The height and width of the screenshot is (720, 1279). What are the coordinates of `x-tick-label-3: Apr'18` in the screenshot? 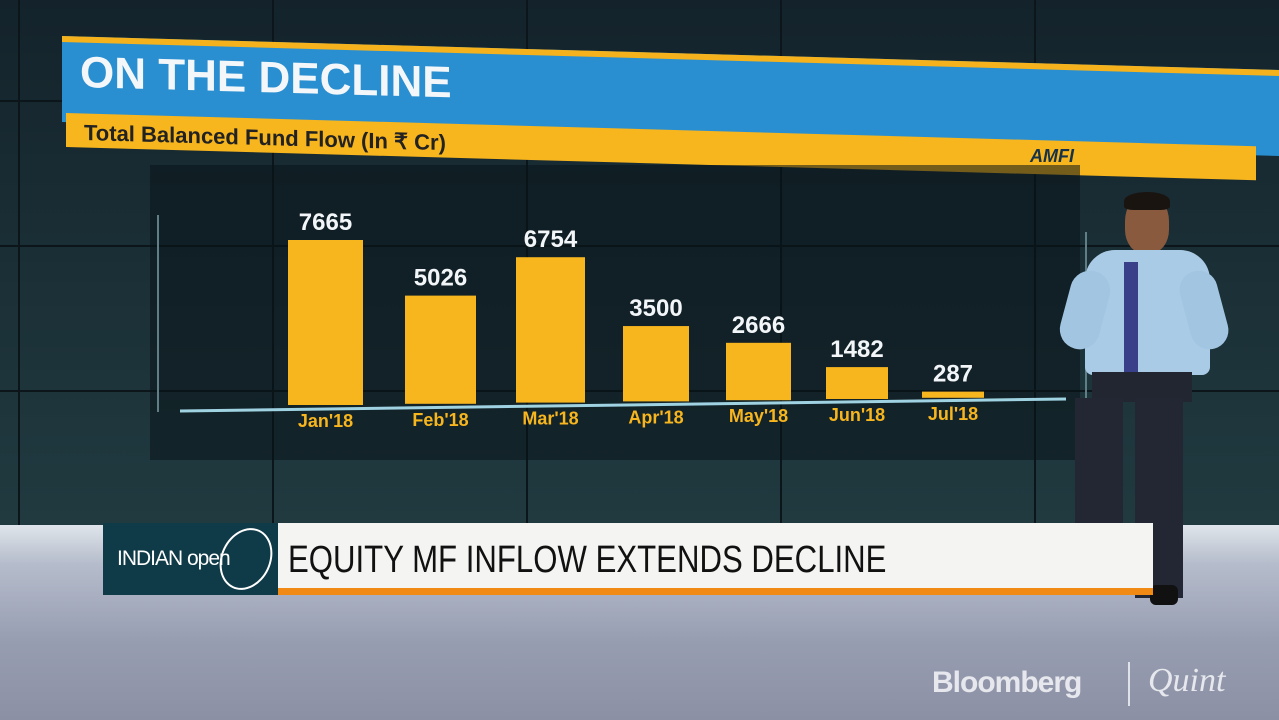 It's located at (655, 417).